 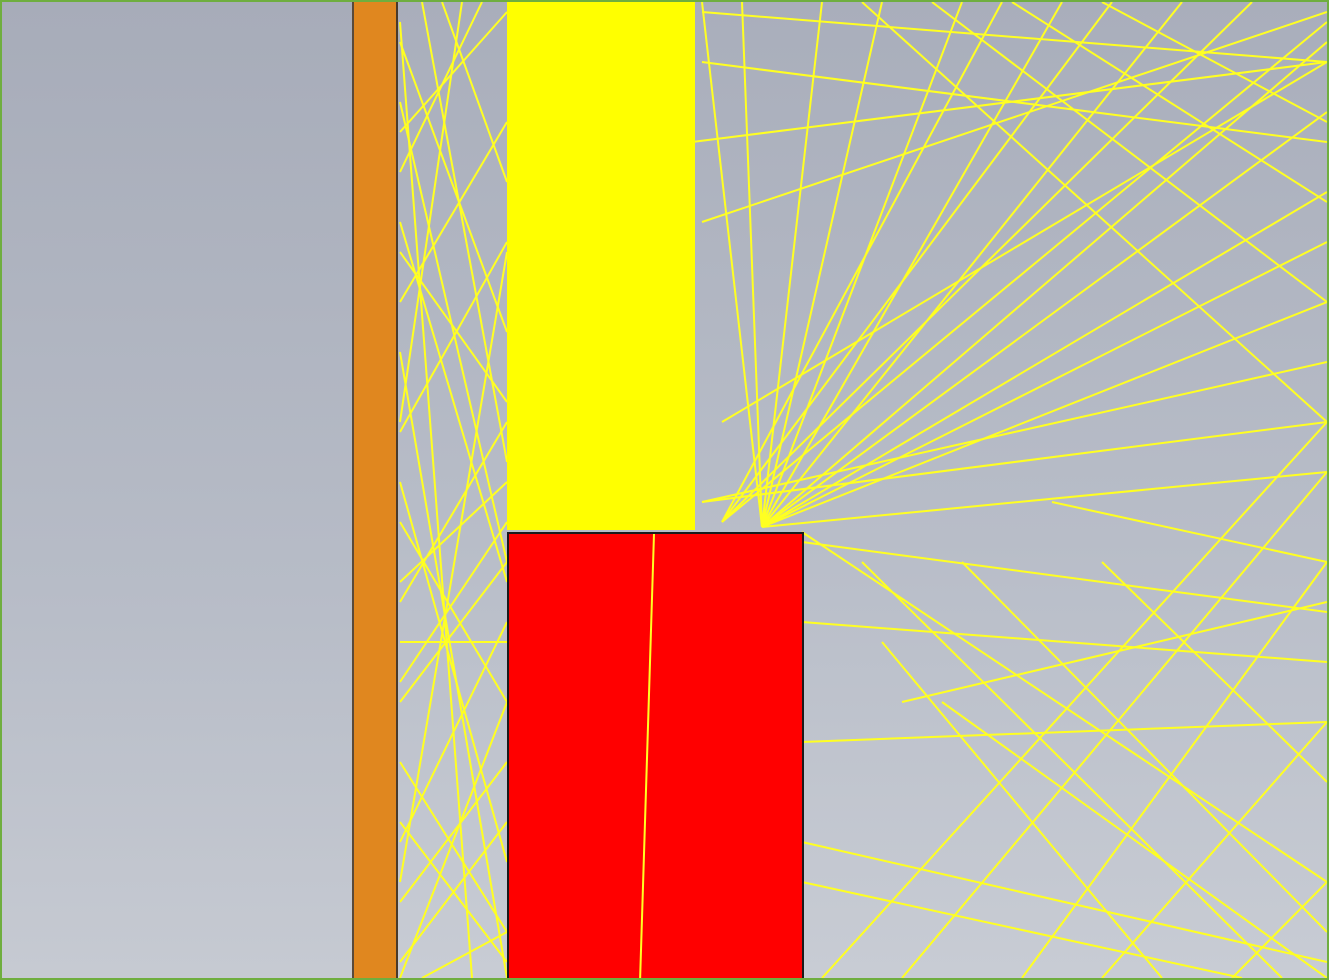 What do you see at coordinates (601, 266) in the screenshot?
I see `yellow-column` at bounding box center [601, 266].